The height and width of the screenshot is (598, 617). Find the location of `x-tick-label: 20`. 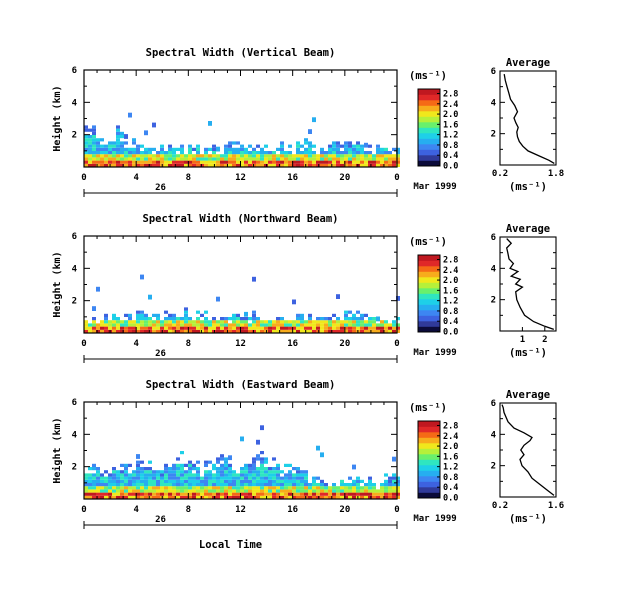

x-tick-label: 20 is located at coordinates (344, 344).